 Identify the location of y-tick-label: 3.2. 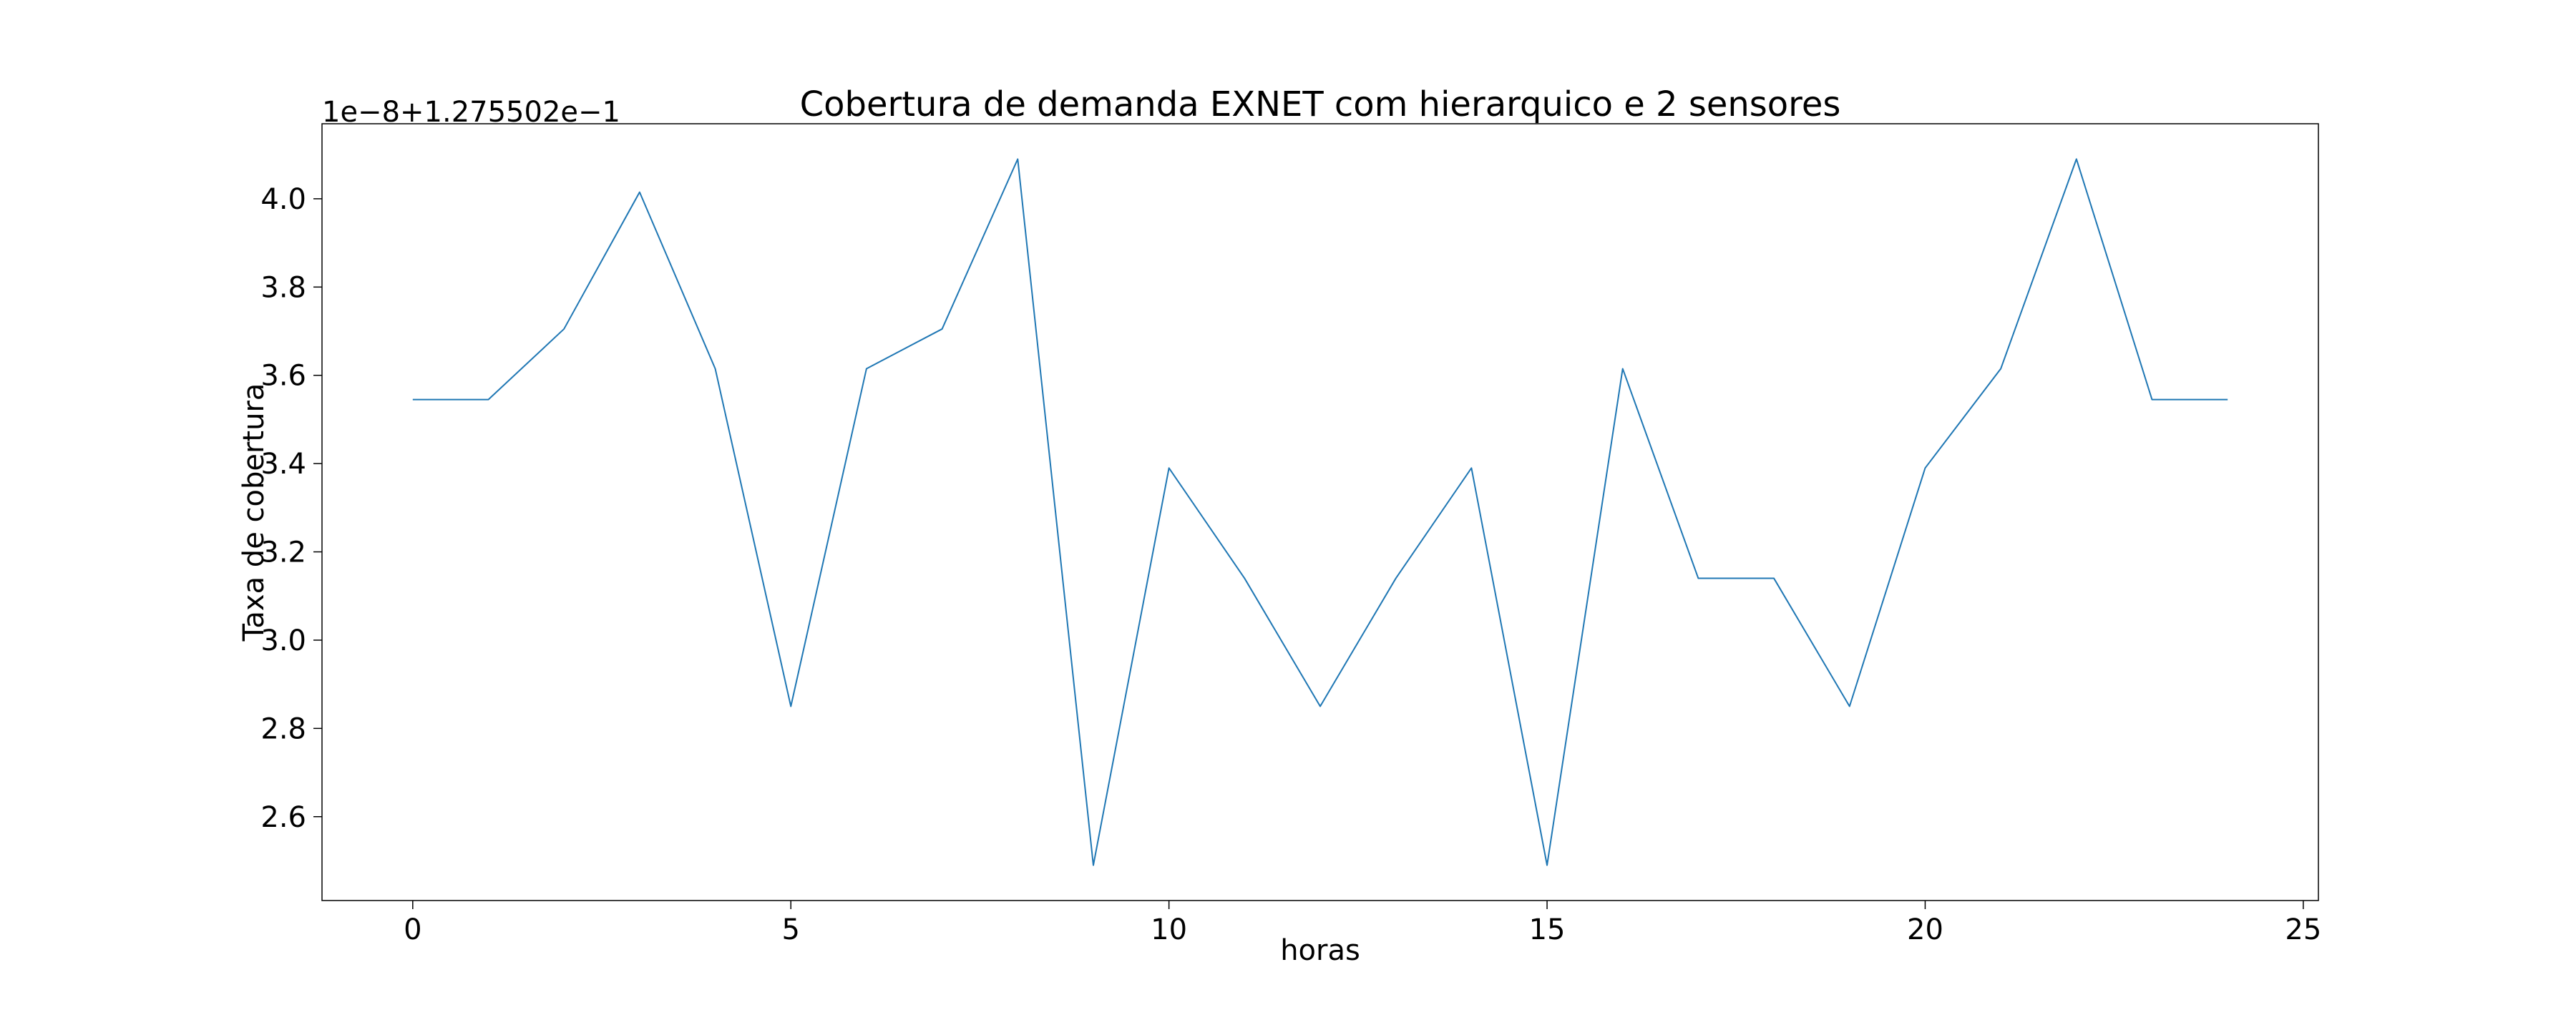
(283, 552).